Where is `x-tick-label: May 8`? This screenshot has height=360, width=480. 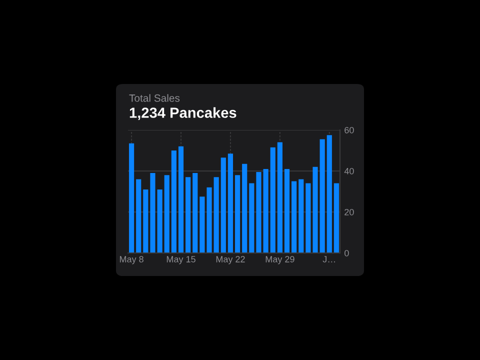 x-tick-label: May 8 is located at coordinates (132, 260).